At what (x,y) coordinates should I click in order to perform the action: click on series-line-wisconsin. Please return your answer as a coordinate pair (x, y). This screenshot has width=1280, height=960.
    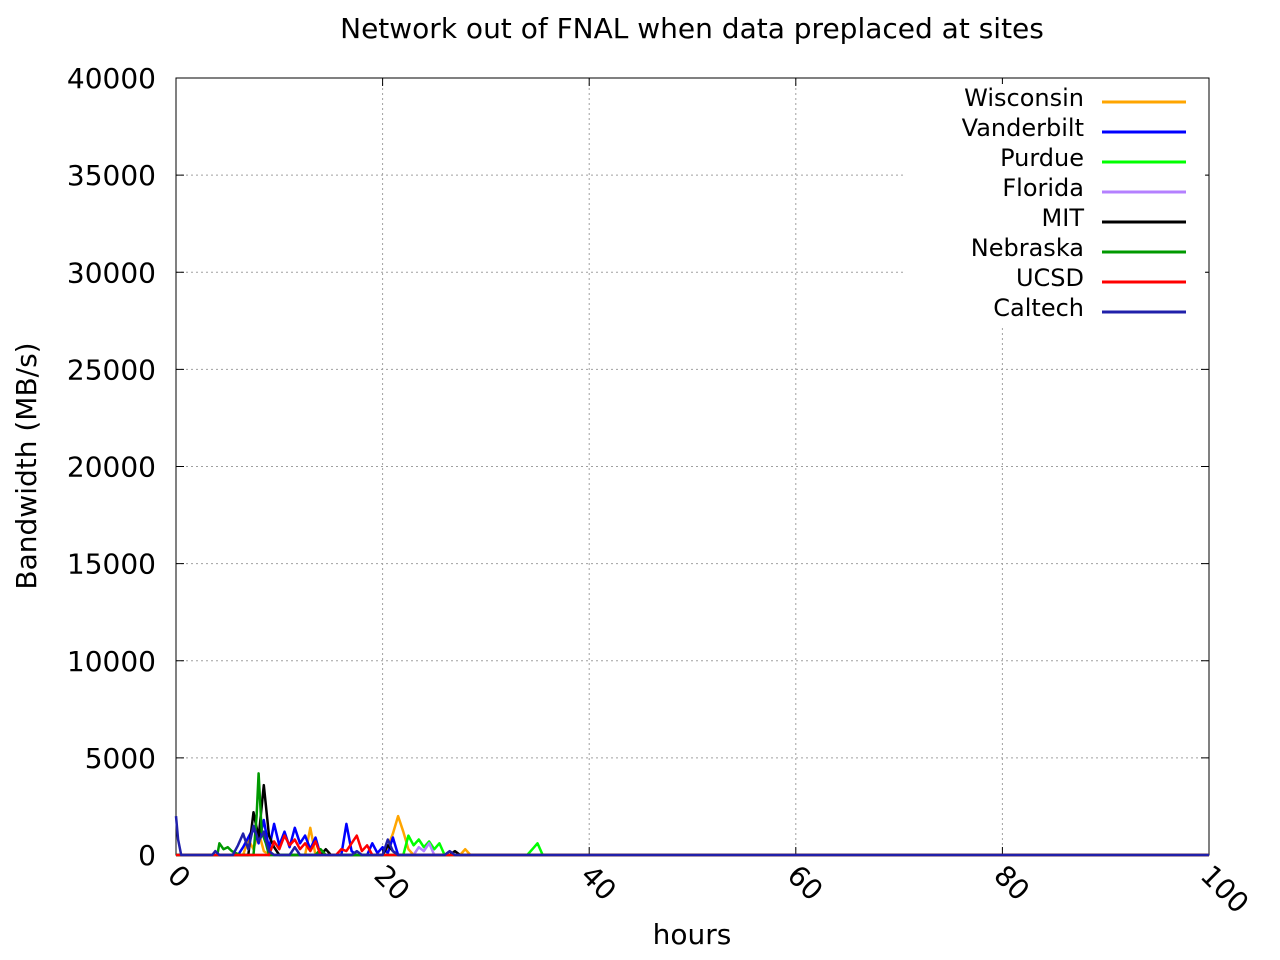
    Looking at the image, I should click on (692, 835).